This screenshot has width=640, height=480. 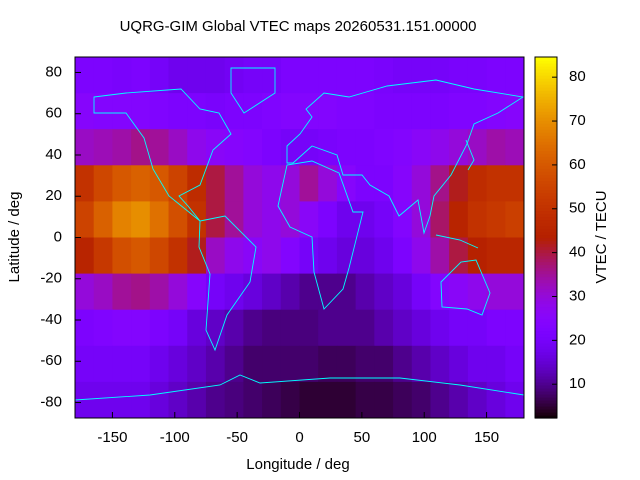 I want to click on y-tick-label: -20, so click(x=51, y=278).